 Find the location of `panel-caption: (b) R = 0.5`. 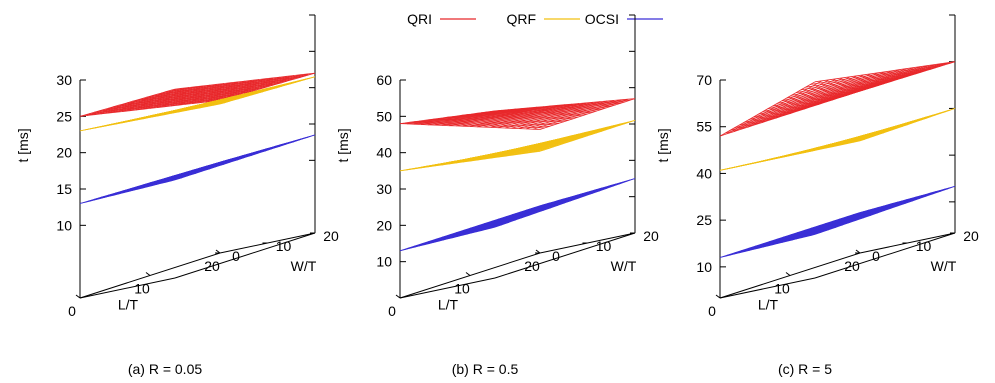

panel-caption: (b) R = 0.5 is located at coordinates (485, 369).